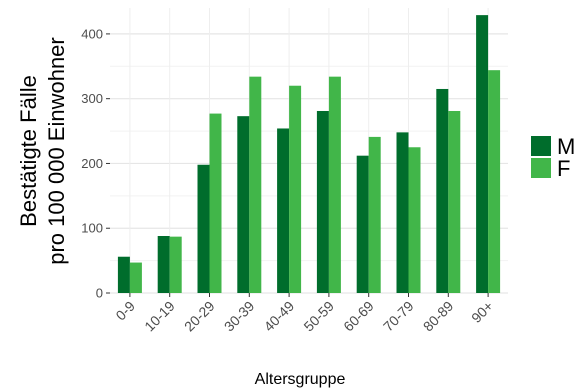 Image resolution: width=588 pixels, height=388 pixels. What do you see at coordinates (92, 228) in the screenshot?
I see `y-tick-label: 100` at bounding box center [92, 228].